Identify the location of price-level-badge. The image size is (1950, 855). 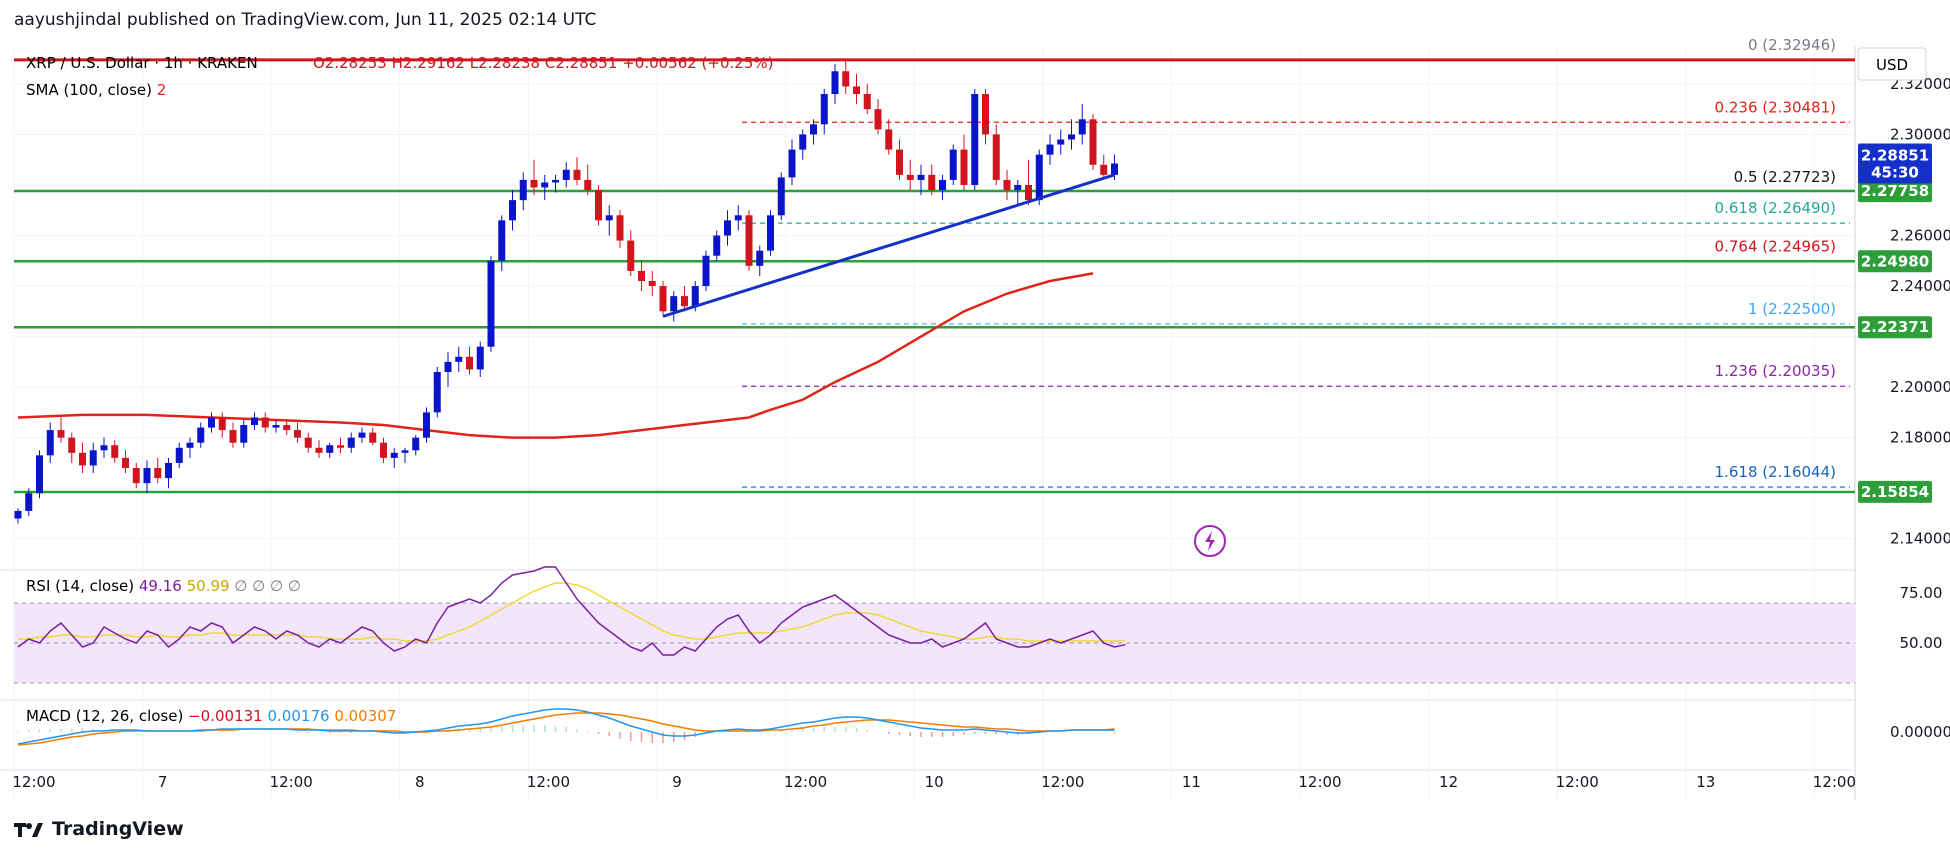
(1895, 491).